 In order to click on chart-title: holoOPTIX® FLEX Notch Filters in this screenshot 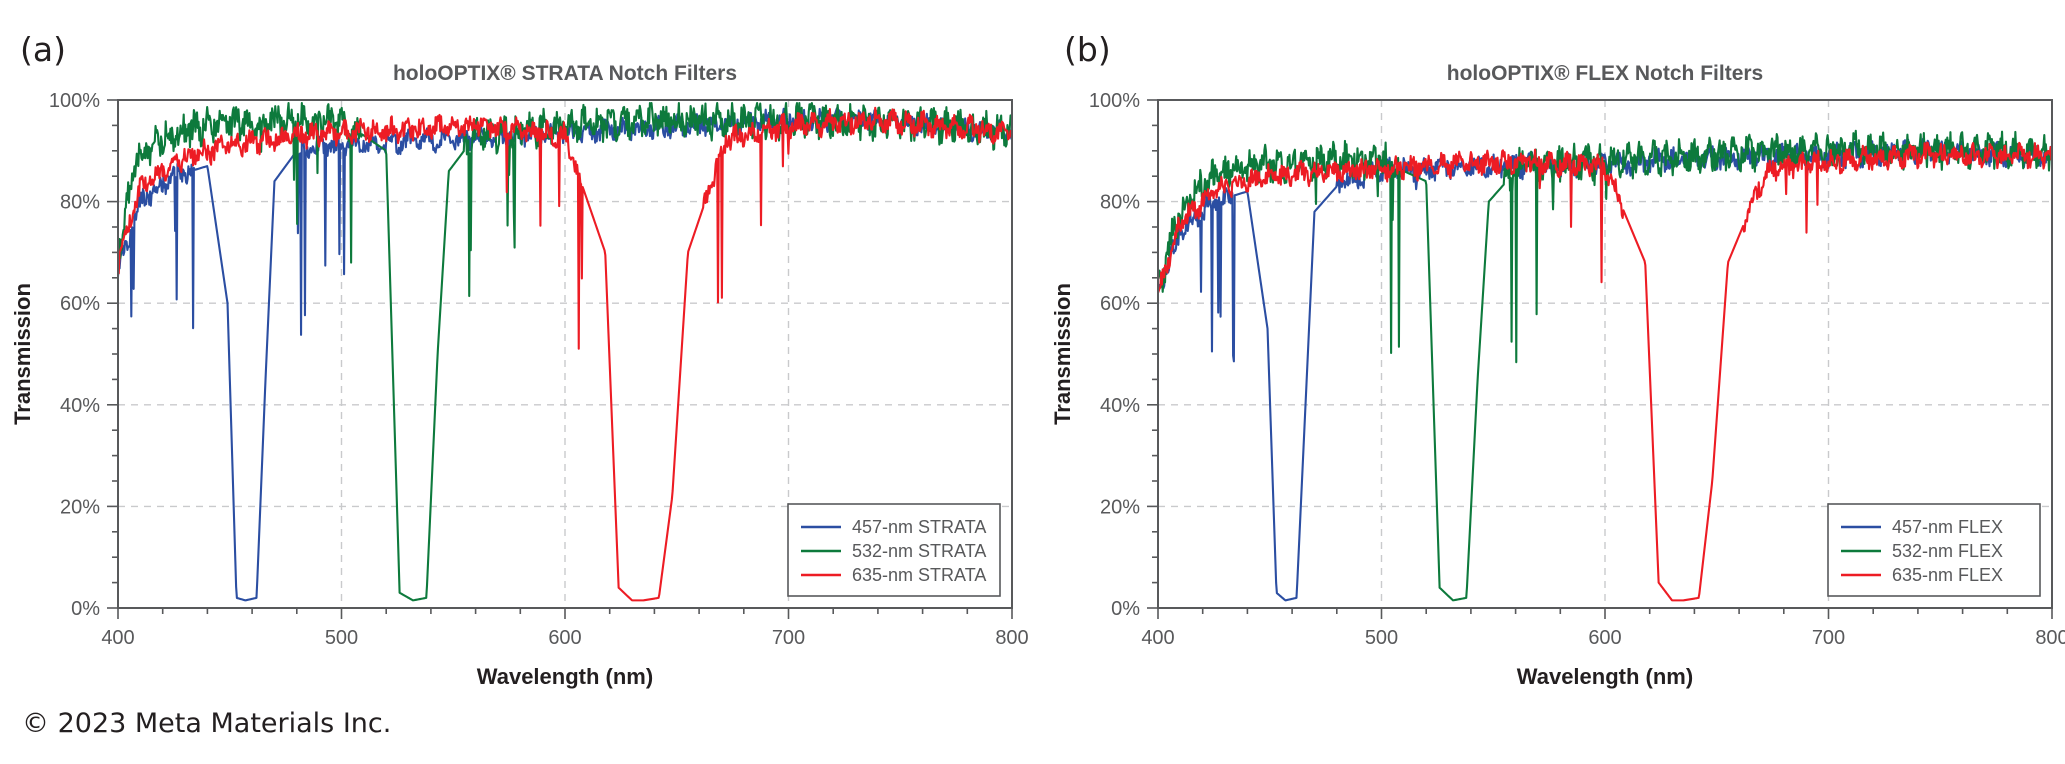, I will do `click(1605, 73)`.